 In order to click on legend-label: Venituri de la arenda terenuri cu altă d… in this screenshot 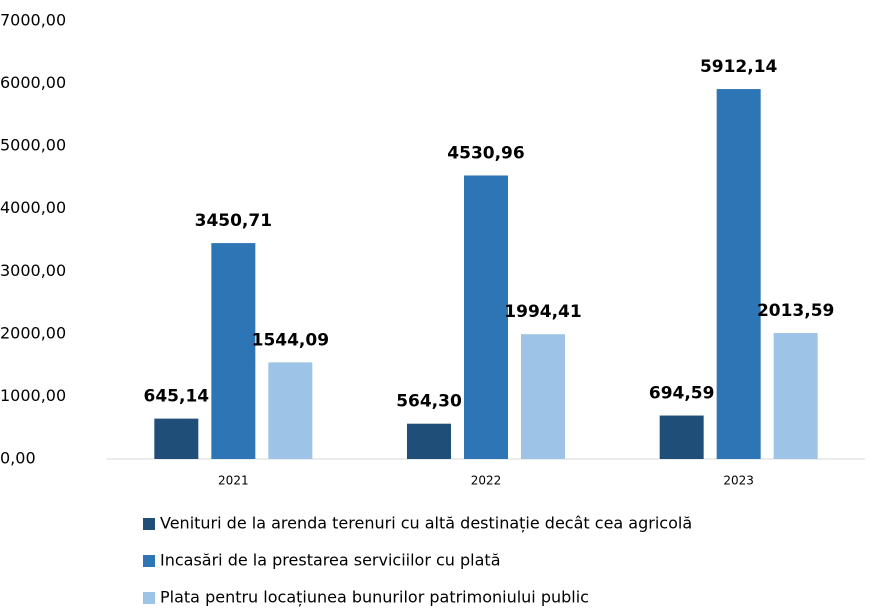, I will do `click(426, 523)`.